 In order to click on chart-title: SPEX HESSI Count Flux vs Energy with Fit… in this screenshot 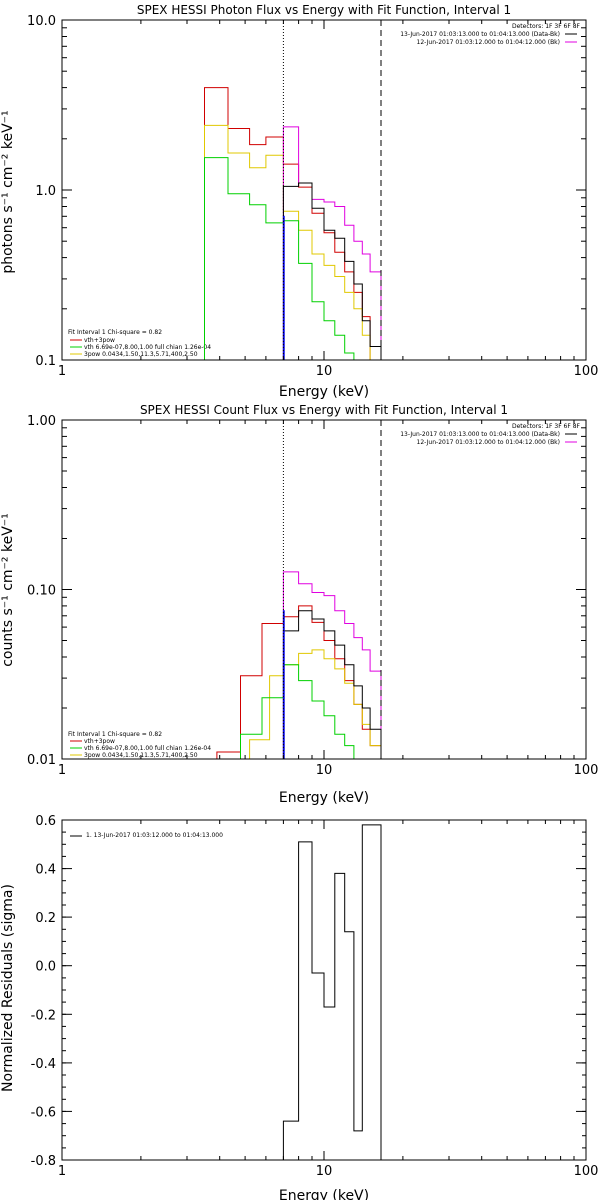, I will do `click(324, 410)`.